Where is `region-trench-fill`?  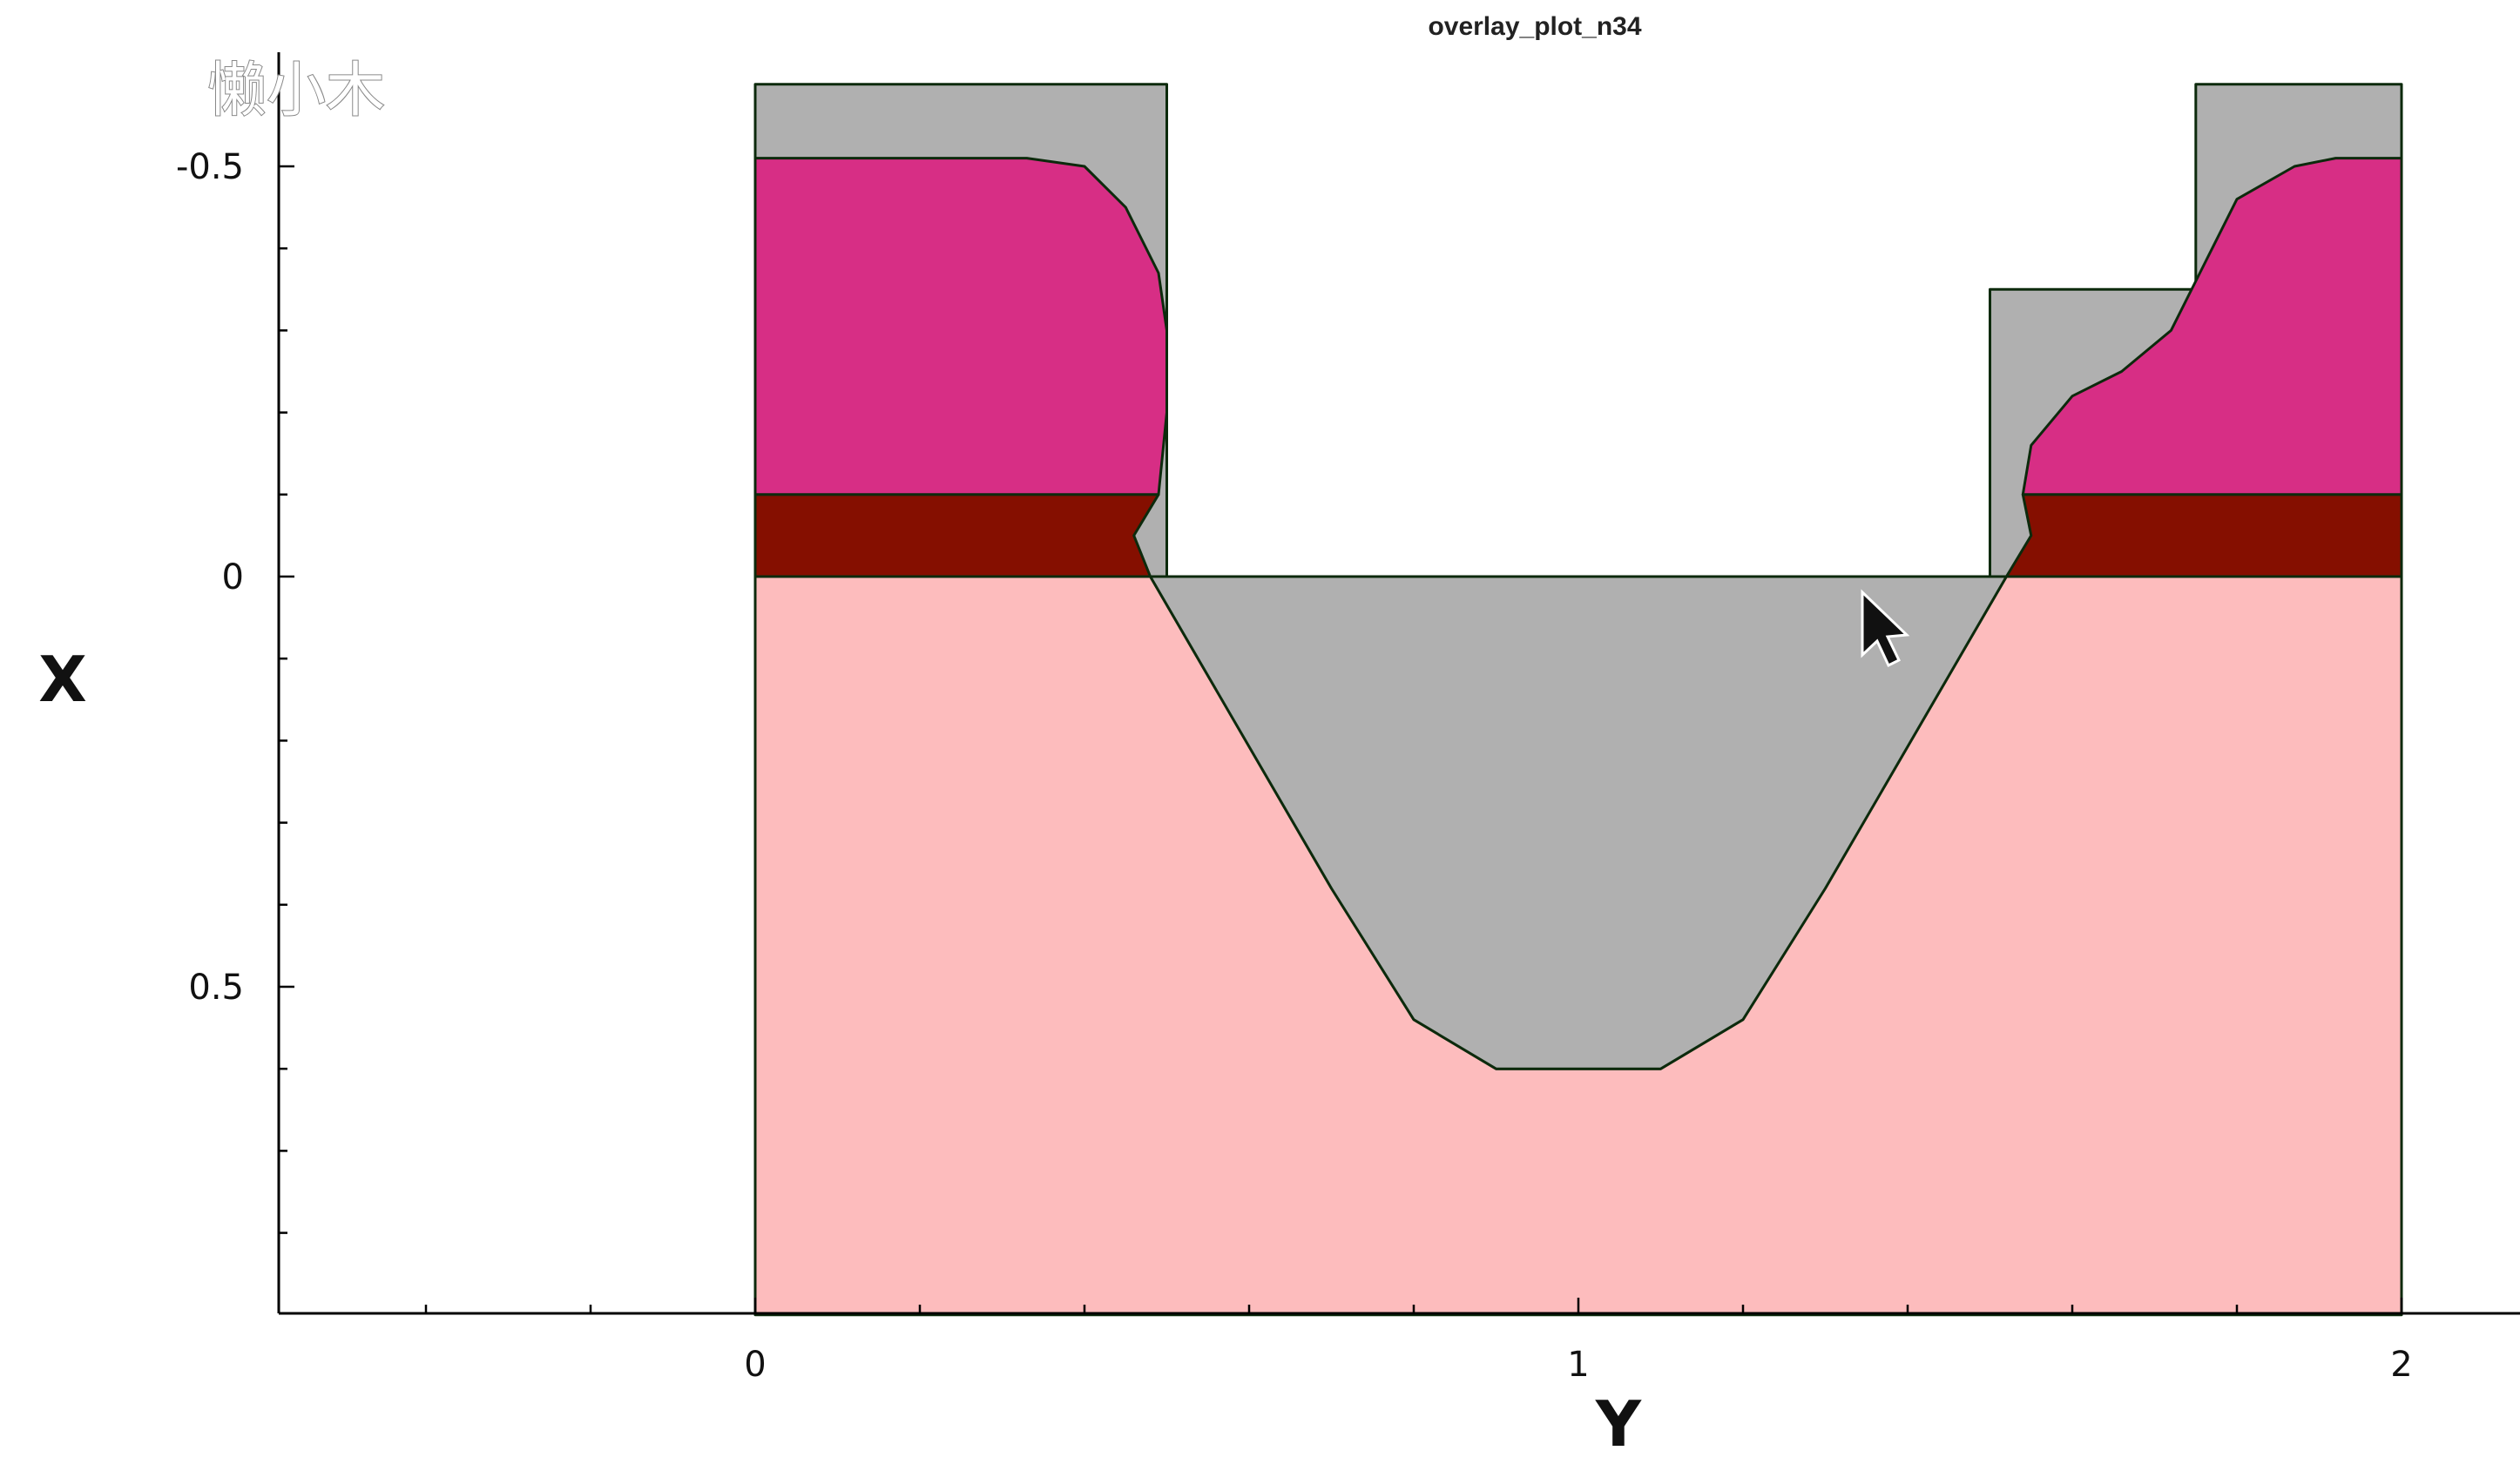 region-trench-fill is located at coordinates (1578, 822).